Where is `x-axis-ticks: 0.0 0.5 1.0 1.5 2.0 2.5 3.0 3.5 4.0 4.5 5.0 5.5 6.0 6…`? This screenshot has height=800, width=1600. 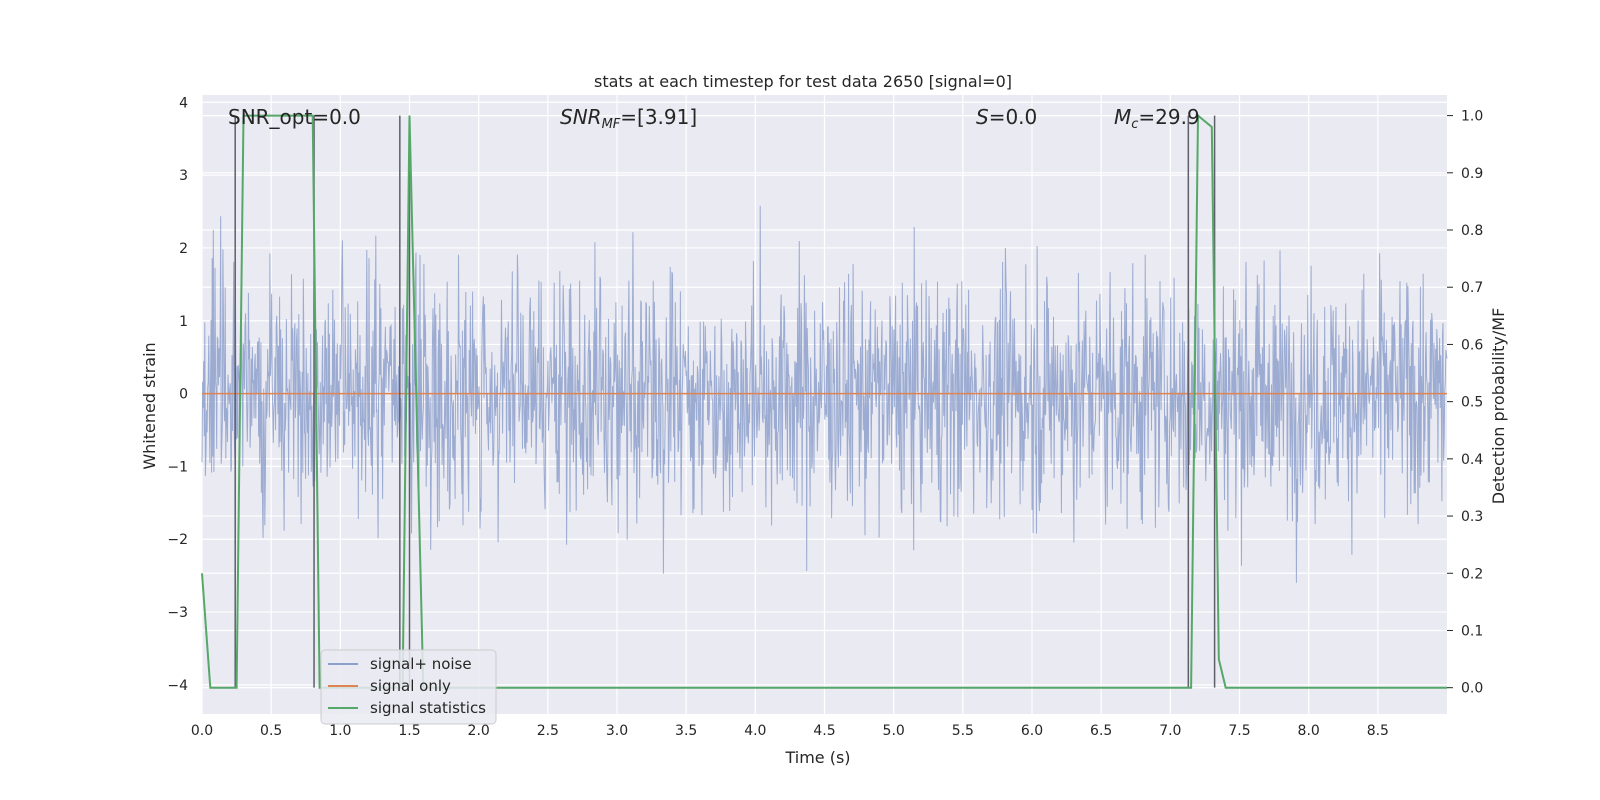
x-axis-ticks: 0.0 0.5 1.0 1.5 2.0 2.5 3.0 3.5 4.0 4.5 5.0 5.5 6.0 6… is located at coordinates (790, 731).